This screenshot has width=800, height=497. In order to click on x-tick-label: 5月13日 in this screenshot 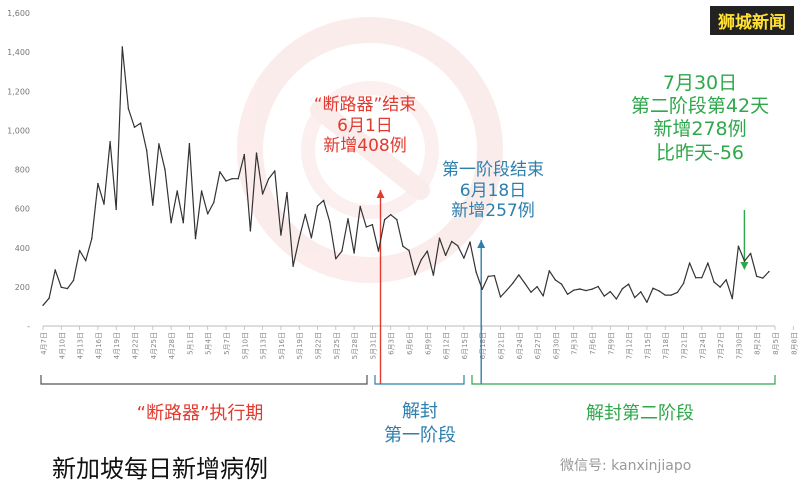, I will do `click(264, 345)`.